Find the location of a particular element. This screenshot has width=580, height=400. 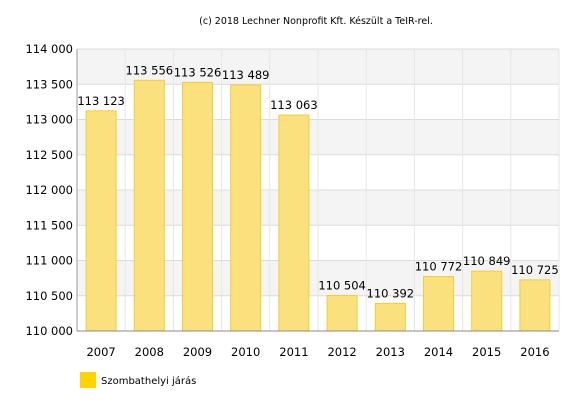

legend: Szombathelyi járás is located at coordinates (138, 380).